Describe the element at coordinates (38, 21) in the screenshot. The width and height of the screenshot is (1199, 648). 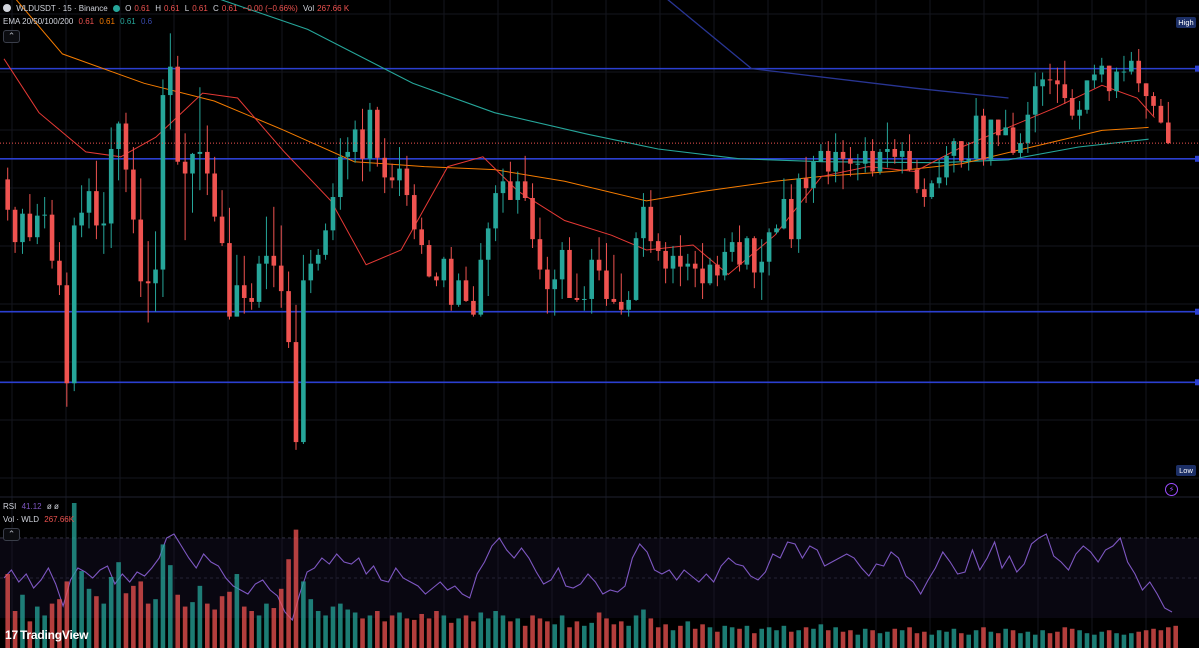
I see `ema-label: EMA 20/50/100/200` at that location.